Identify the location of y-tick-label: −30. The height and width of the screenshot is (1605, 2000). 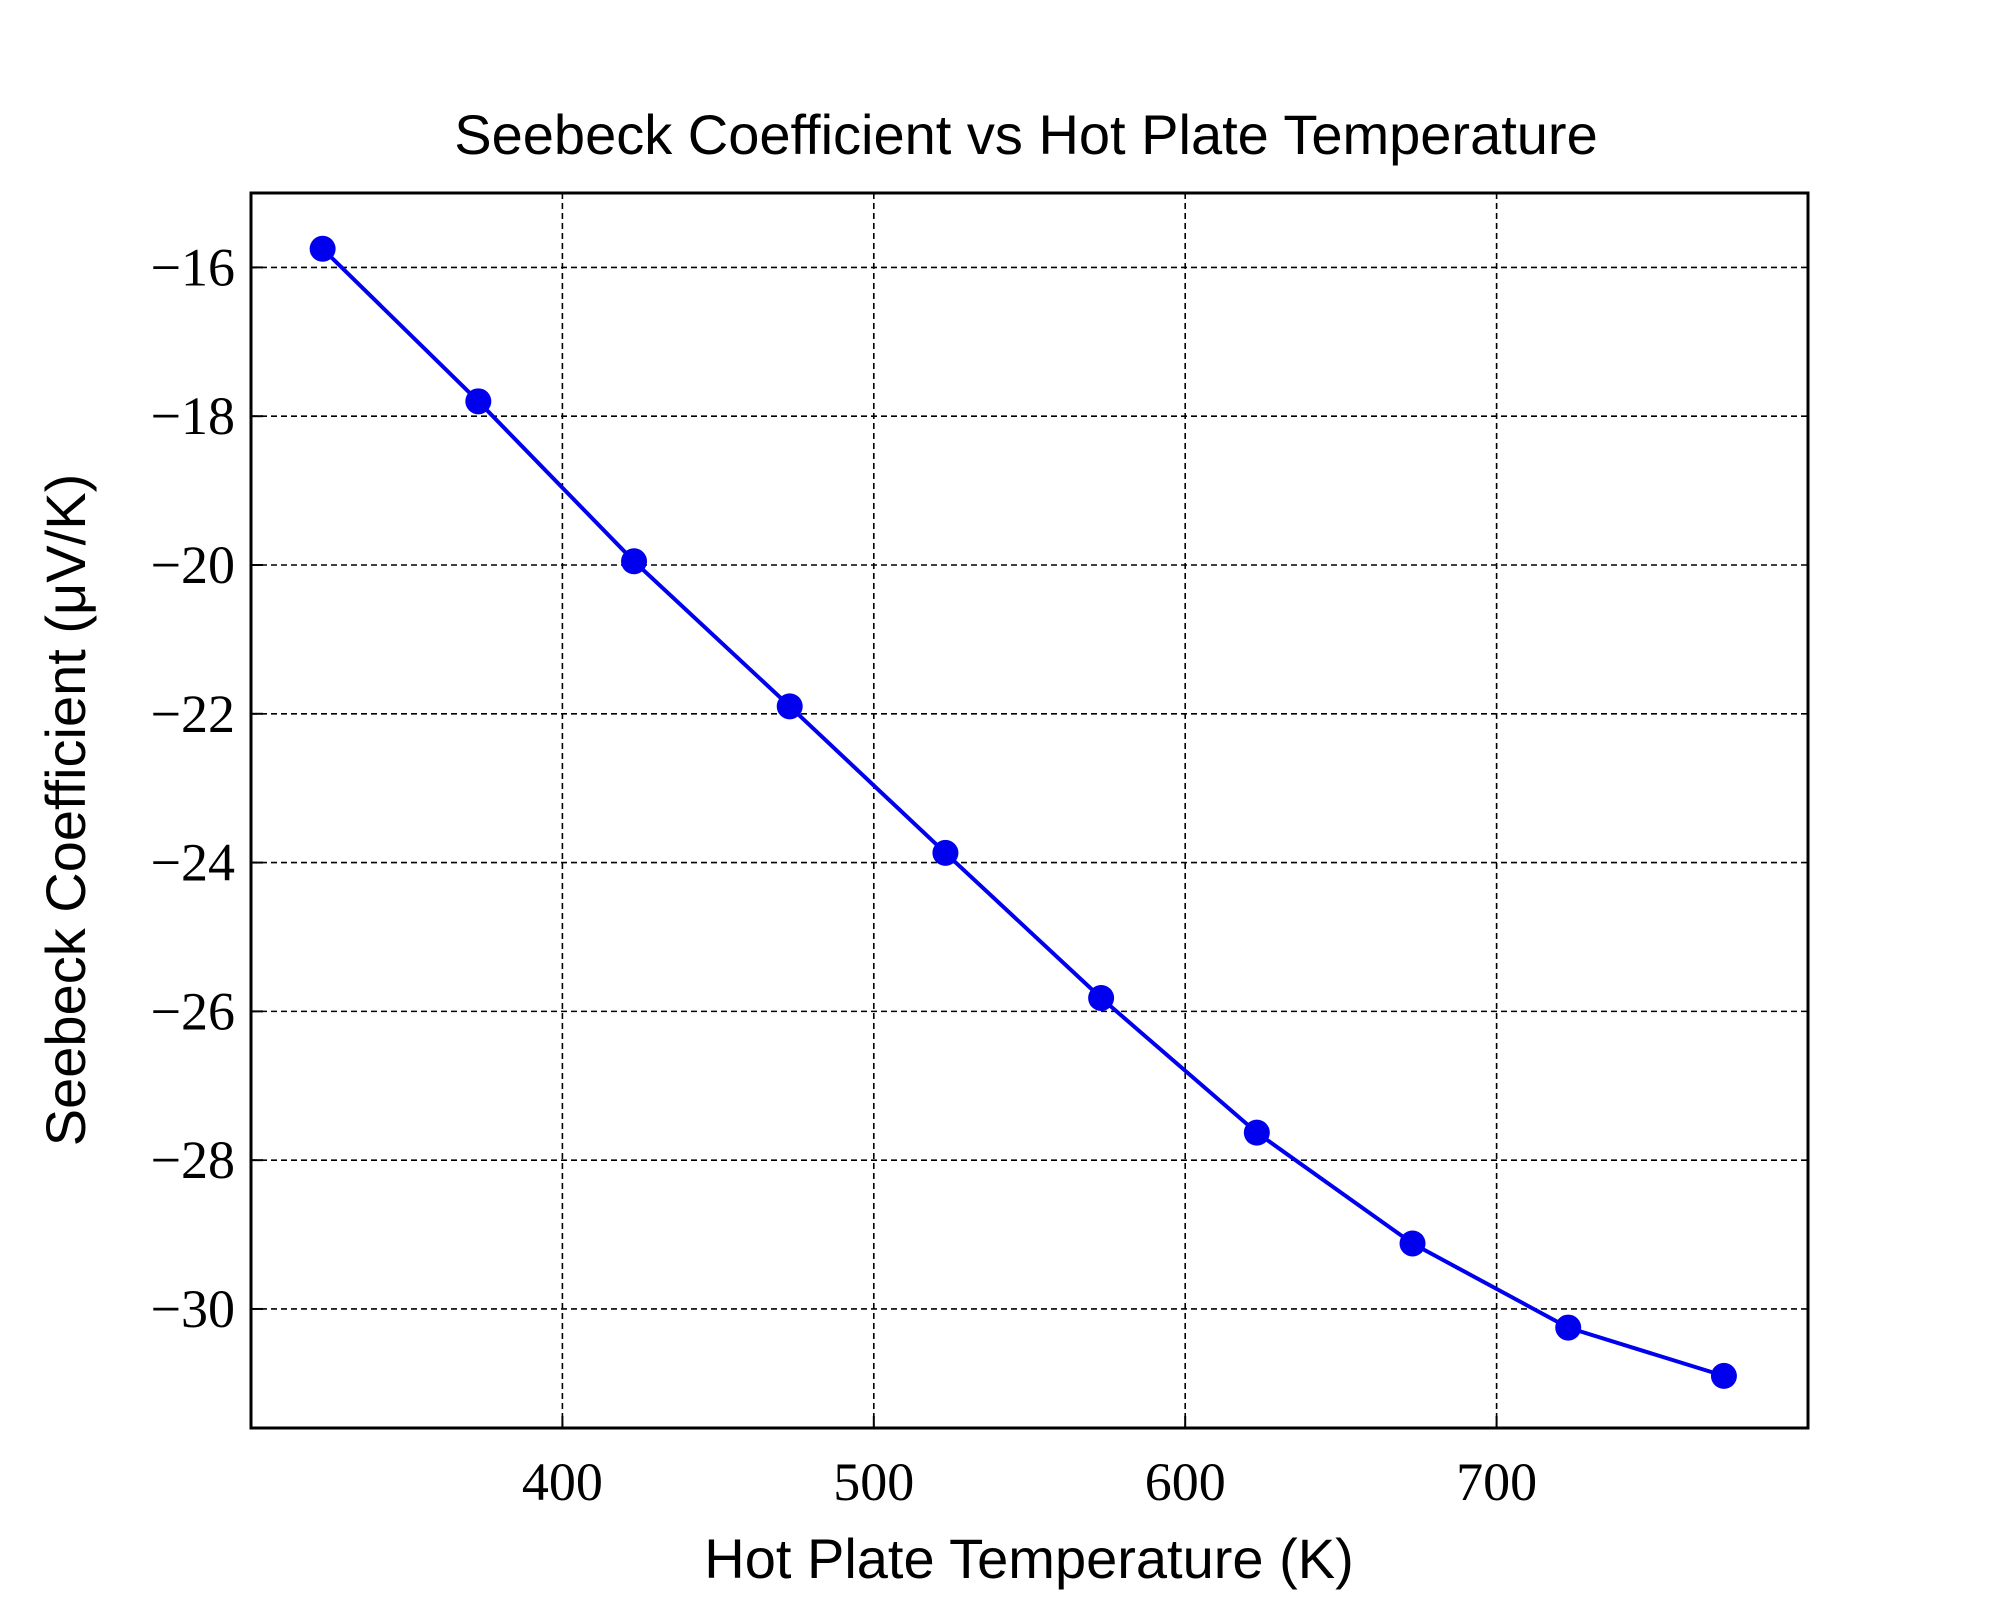
(193, 1309).